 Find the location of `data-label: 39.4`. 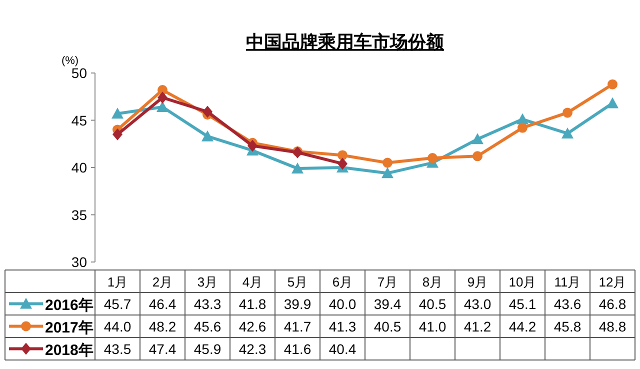

data-label: 39.4 is located at coordinates (388, 304).